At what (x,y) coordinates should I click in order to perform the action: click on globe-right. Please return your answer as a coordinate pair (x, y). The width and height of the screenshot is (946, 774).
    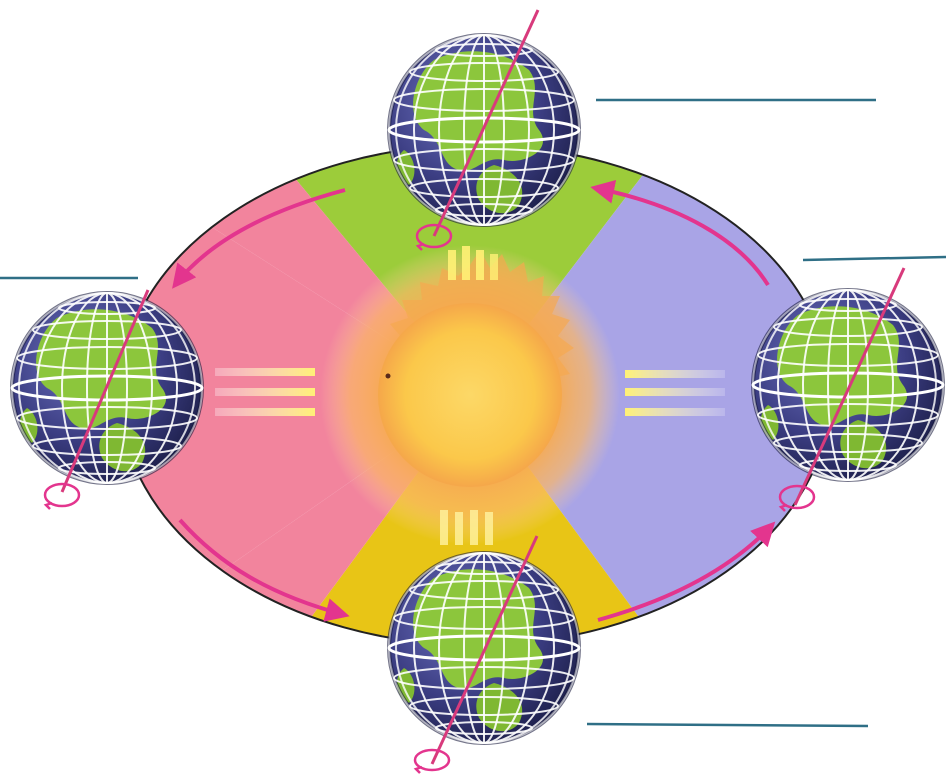
    Looking at the image, I should click on (848, 385).